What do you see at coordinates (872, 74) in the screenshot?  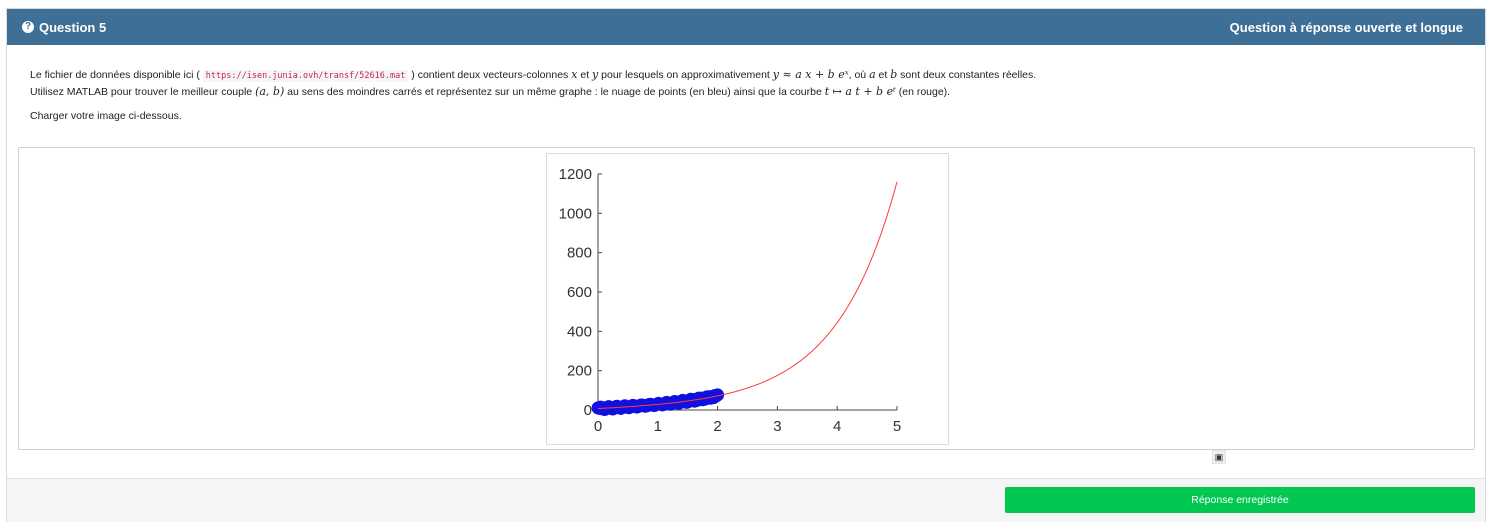 I see `math-const-a: a` at bounding box center [872, 74].